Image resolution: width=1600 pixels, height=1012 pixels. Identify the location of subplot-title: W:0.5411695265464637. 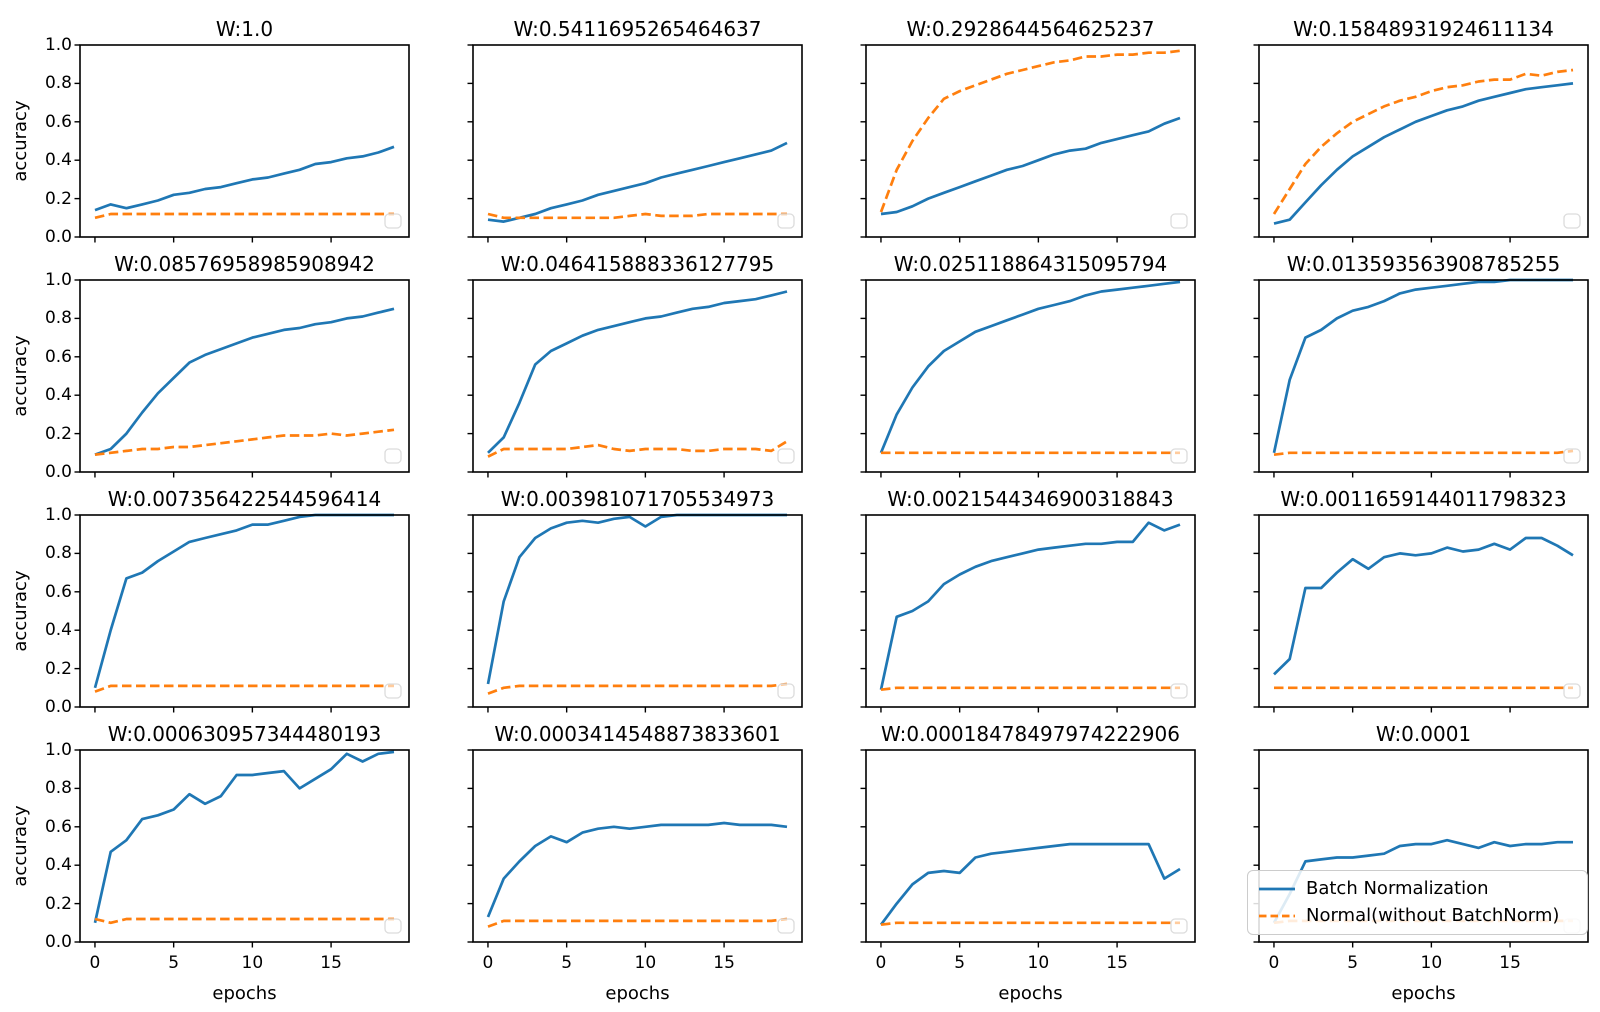
(637, 29).